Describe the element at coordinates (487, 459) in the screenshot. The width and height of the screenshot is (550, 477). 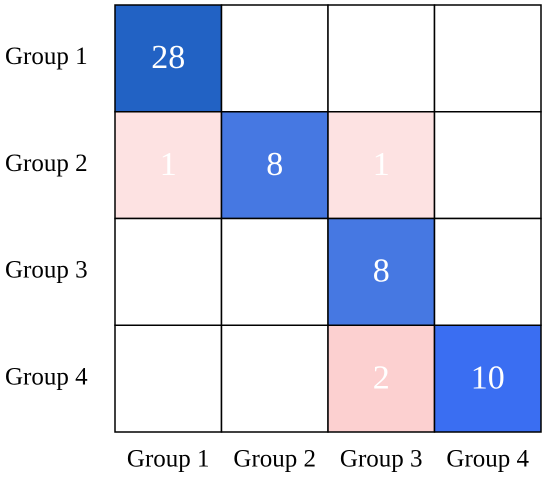
I see `column-label: Group 4` at that location.